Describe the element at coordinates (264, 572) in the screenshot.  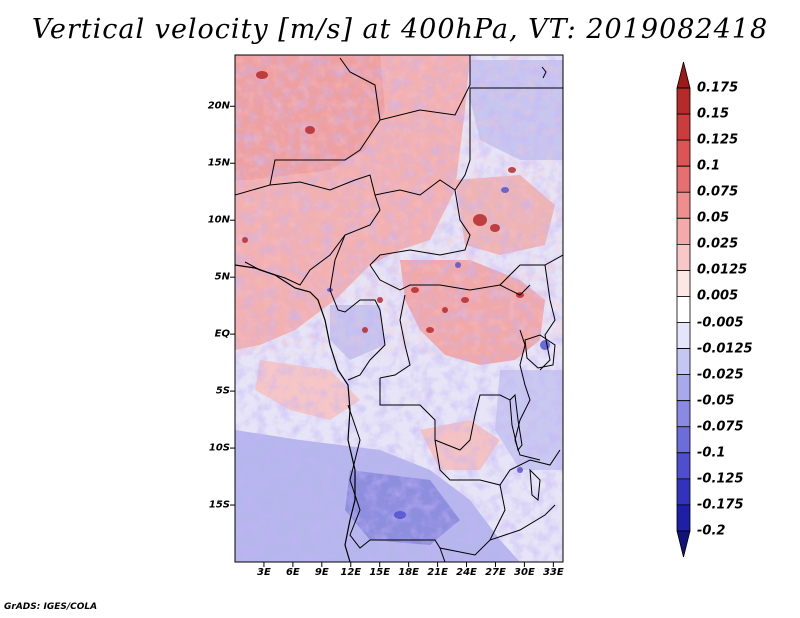
I see `lon-tick-label: 3E` at that location.